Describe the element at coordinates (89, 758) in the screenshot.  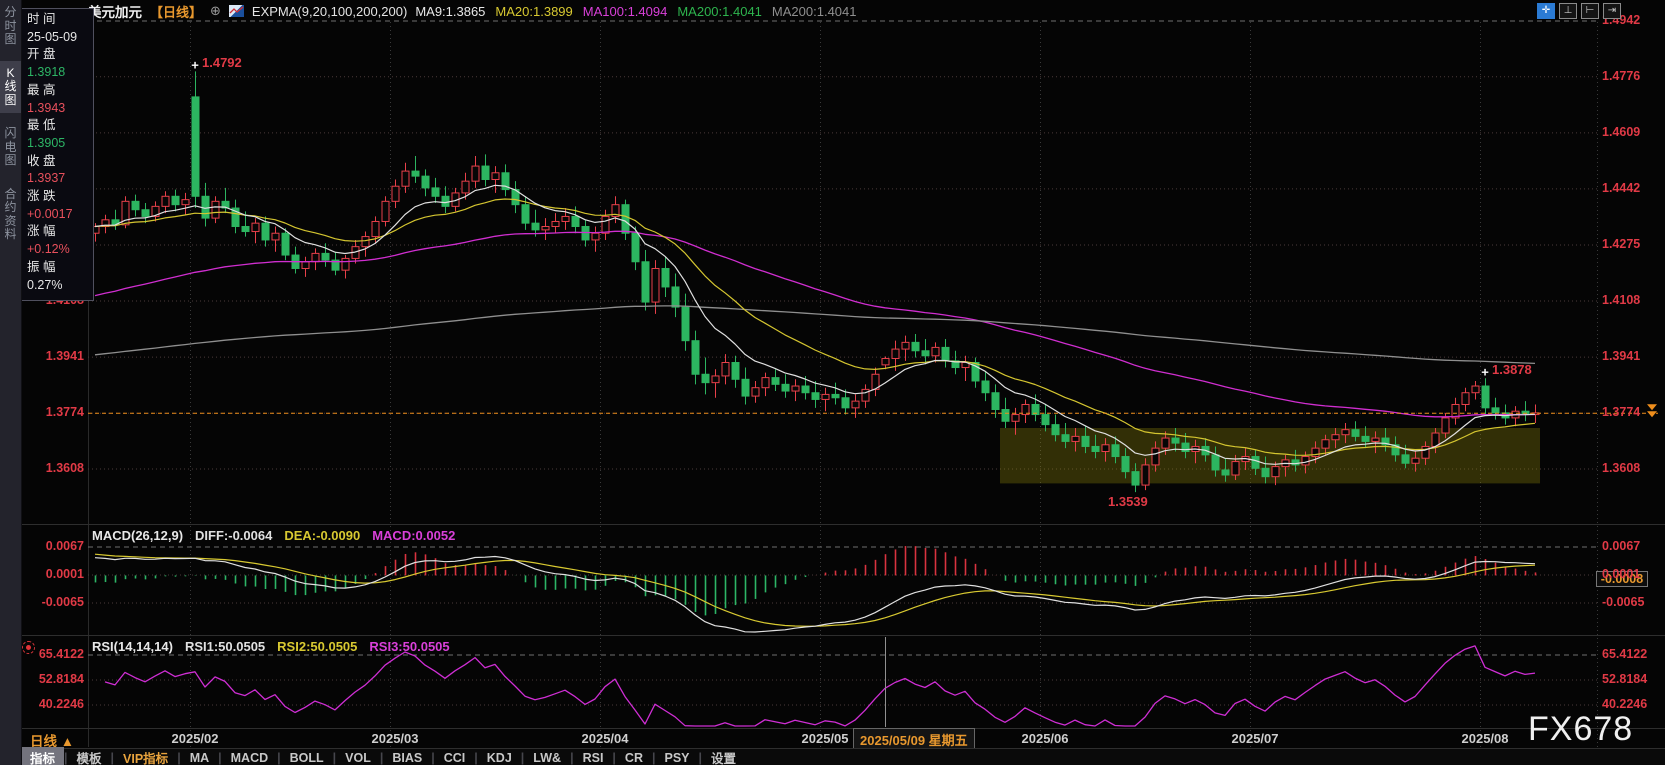
I see `toolbar-item-模板: 模板` at that location.